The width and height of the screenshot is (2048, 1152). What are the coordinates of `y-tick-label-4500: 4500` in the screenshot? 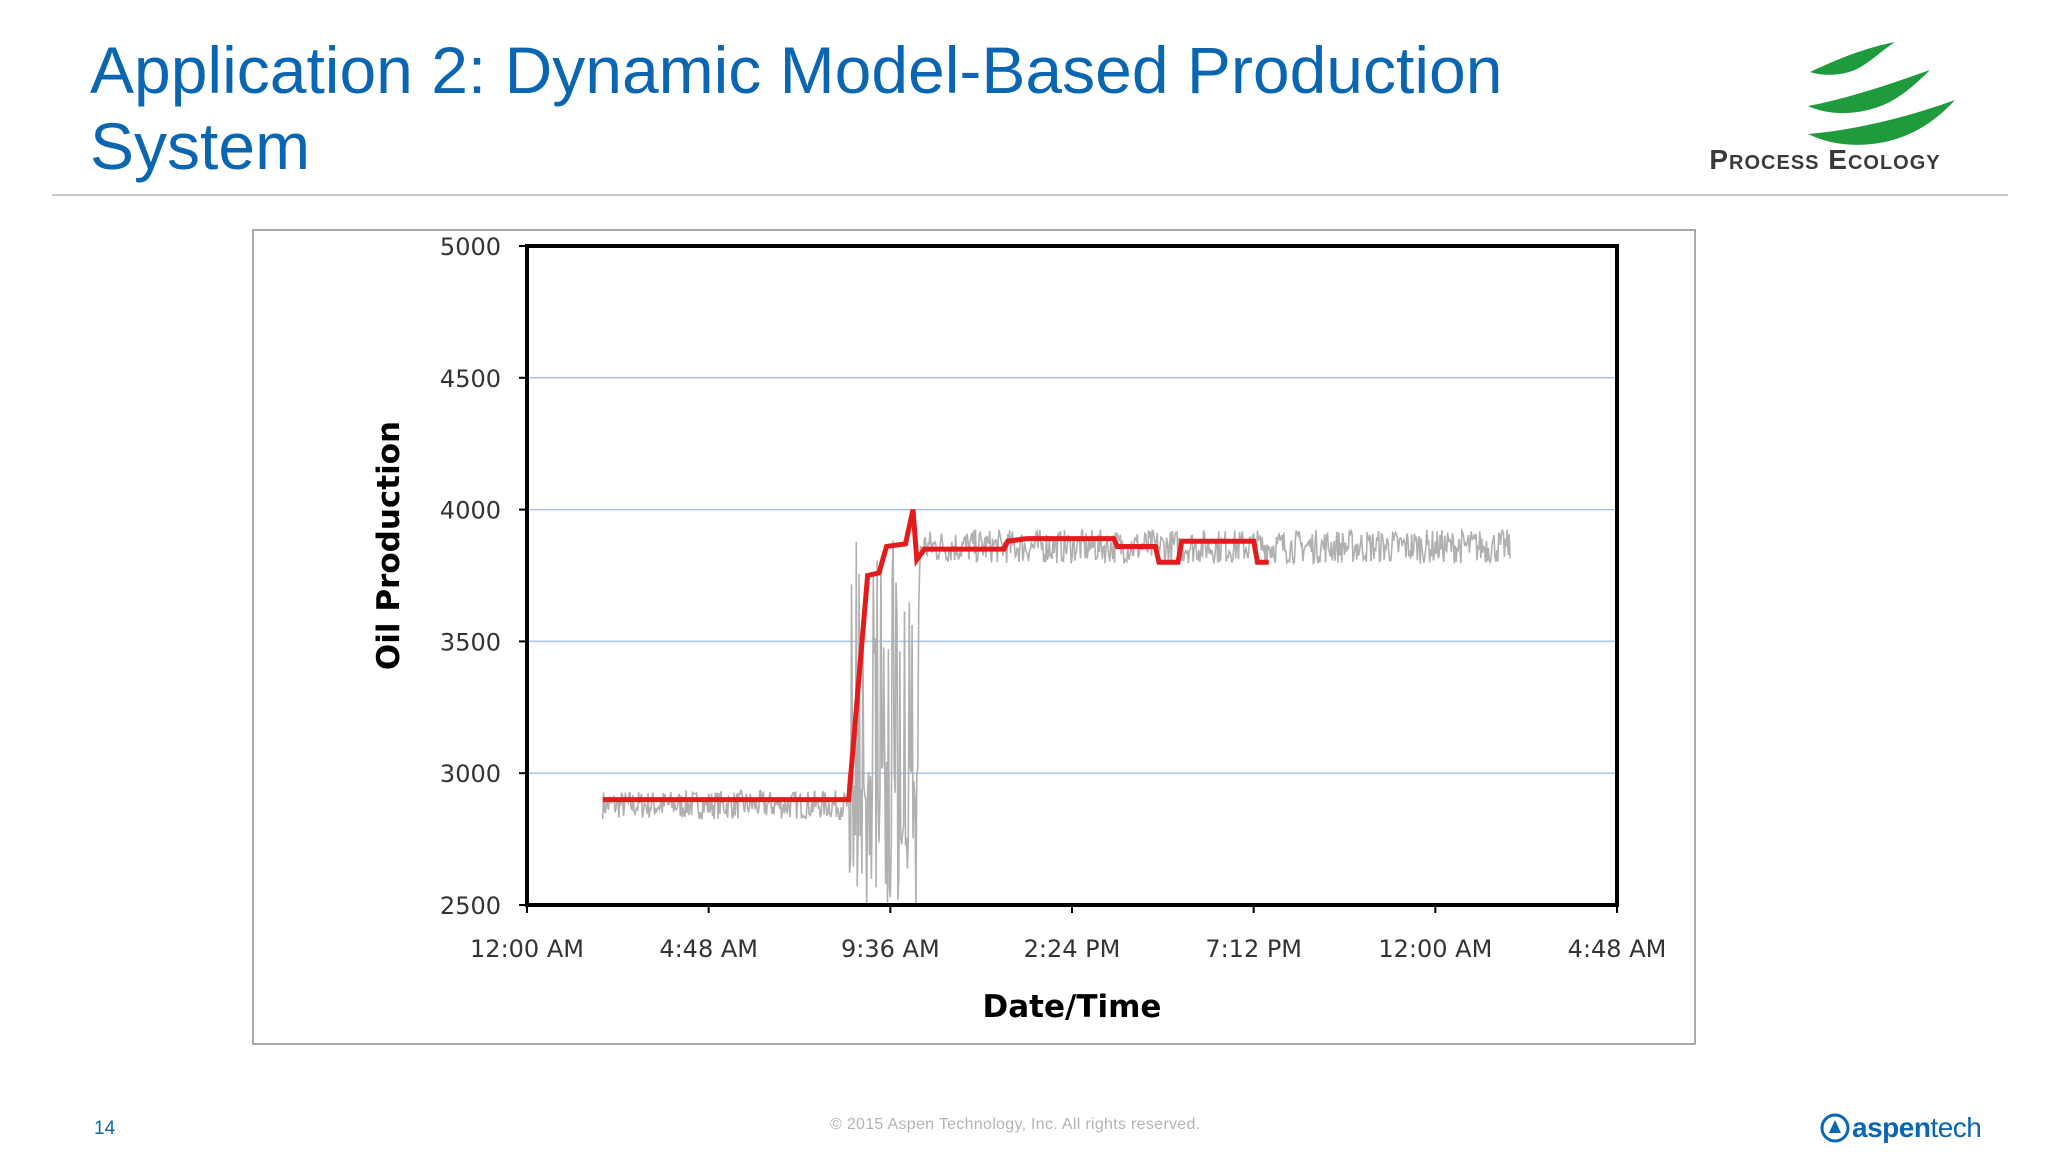 It's located at (470, 379).